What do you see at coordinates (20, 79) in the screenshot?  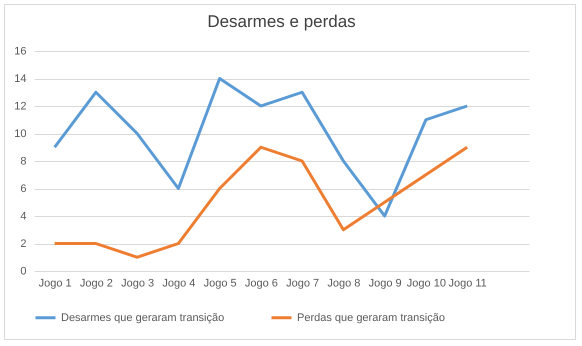 I see `y-tick-label: 14` at bounding box center [20, 79].